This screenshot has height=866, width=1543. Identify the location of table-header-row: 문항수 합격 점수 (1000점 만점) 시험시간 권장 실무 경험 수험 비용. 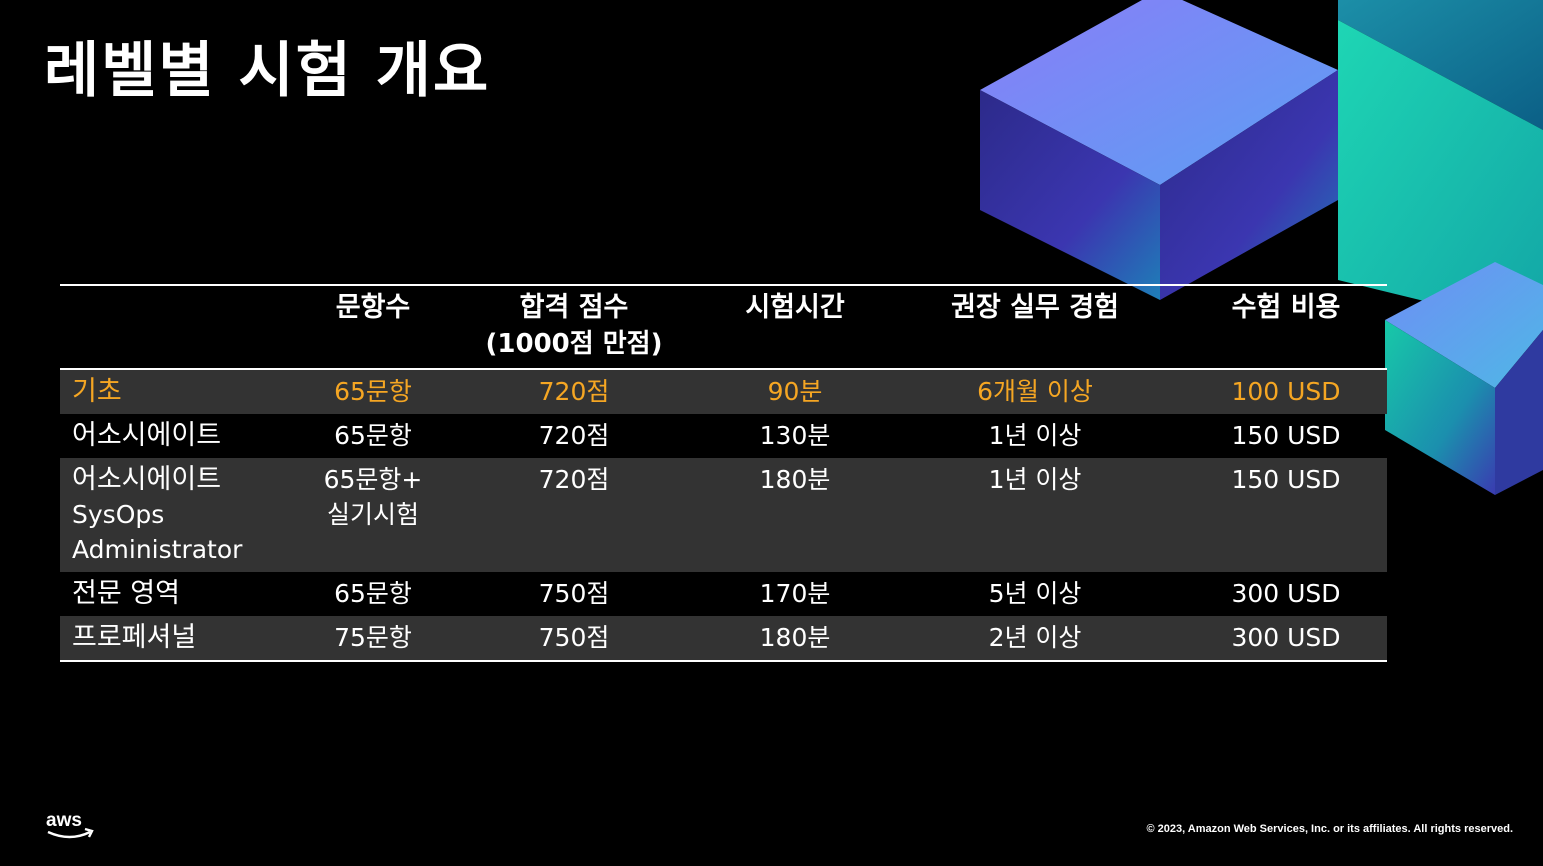
(723, 327).